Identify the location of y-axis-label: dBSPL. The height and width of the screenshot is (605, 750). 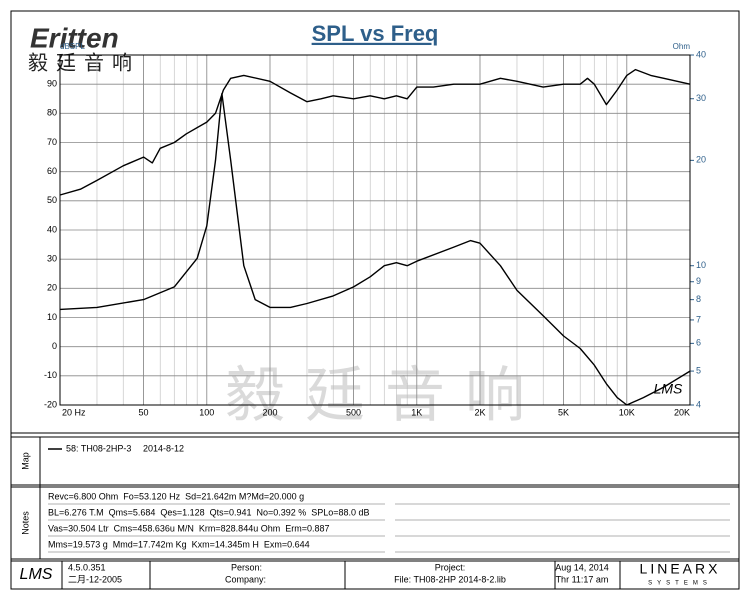
(72, 46).